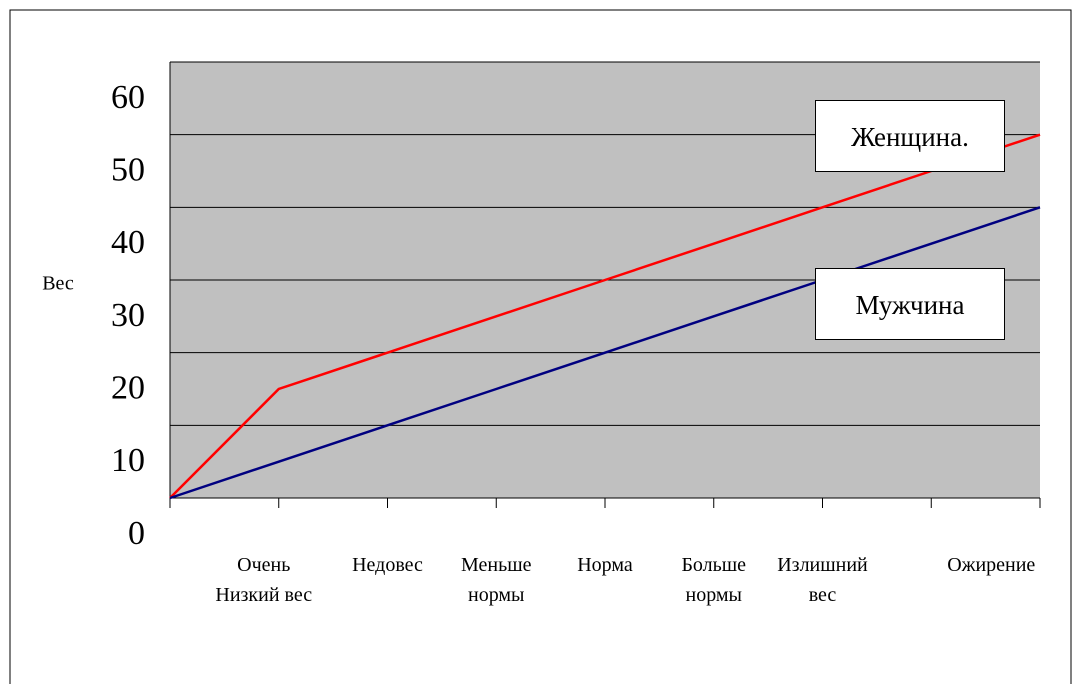 This screenshot has height=684, width=1081. I want to click on x-tick-label: Ожирение, so click(991, 565).